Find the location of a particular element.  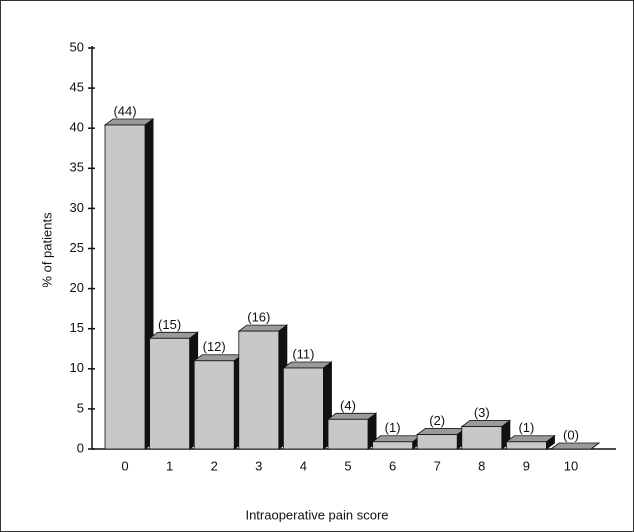

x-tick-label: 1 is located at coordinates (169, 465).